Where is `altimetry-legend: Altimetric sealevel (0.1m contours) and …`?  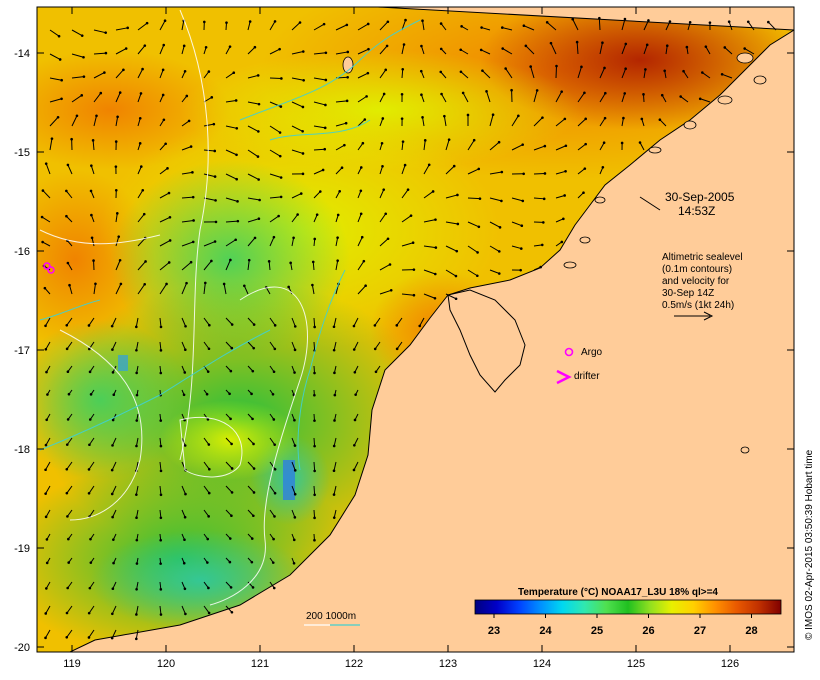
altimetry-legend: Altimetric sealevel (0.1m contours) and … is located at coordinates (702, 286).